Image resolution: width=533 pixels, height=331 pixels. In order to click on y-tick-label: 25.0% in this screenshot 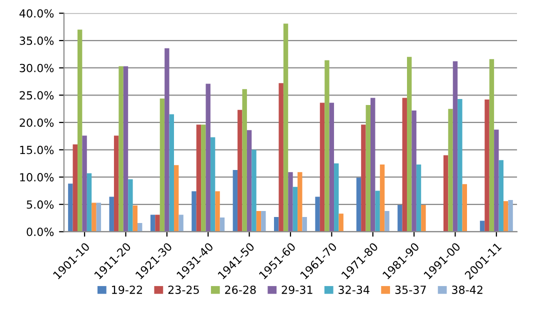, I will do `click(37, 95)`.